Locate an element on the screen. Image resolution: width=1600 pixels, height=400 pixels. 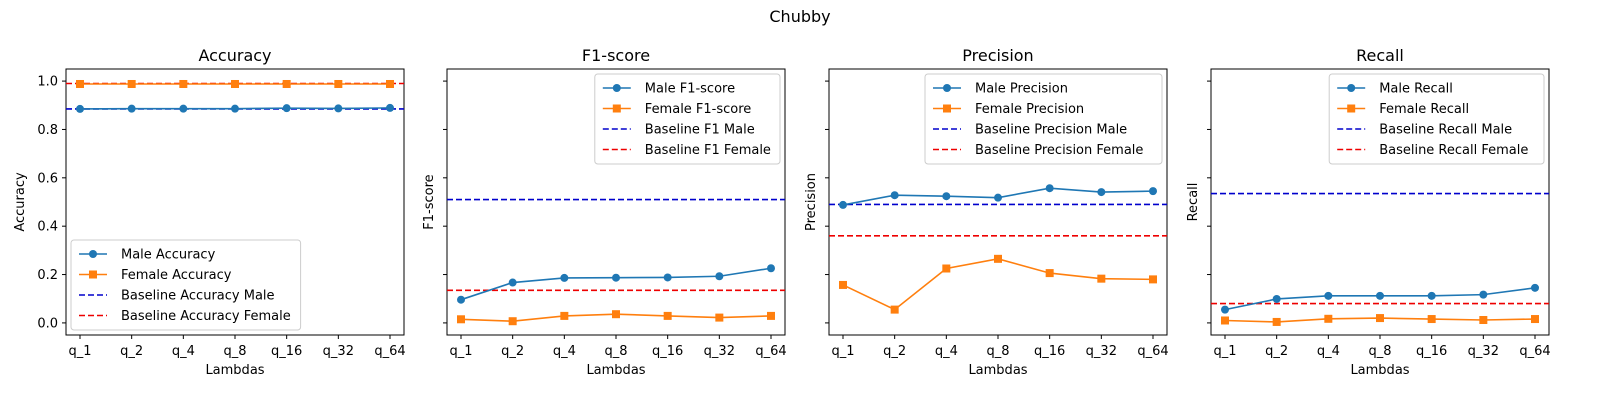
y-tick-label: 0.6 is located at coordinates (47, 178).